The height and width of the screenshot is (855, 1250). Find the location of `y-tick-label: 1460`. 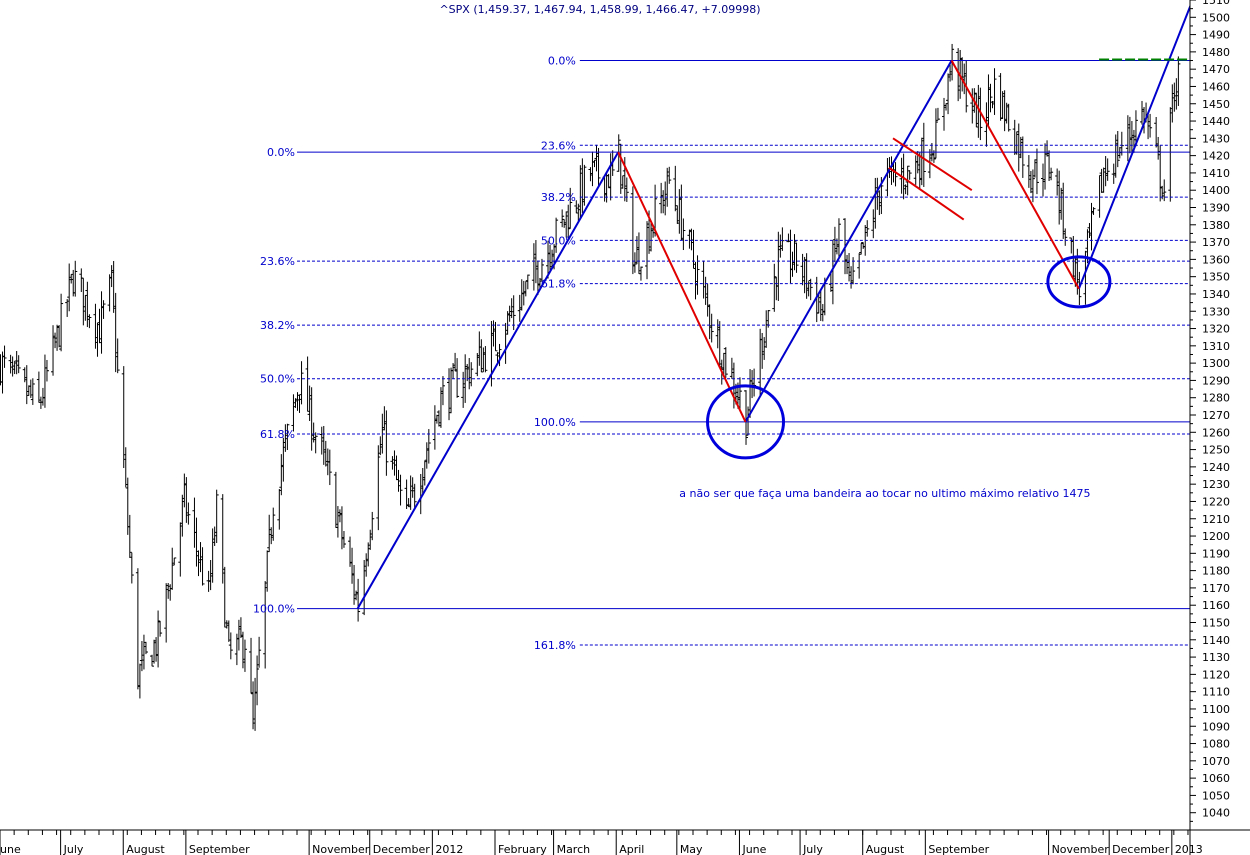

y-tick-label: 1460 is located at coordinates (1216, 86).